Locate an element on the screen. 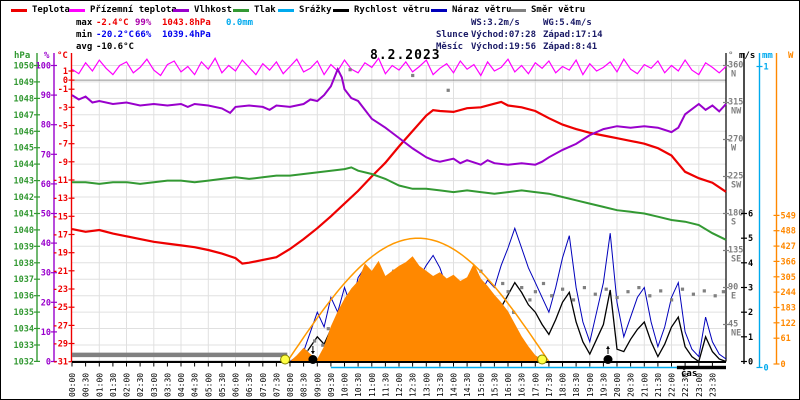 Image resolution: width=800 pixels, height=400 pixels. axis-header-direction: ° is located at coordinates (731, 56).